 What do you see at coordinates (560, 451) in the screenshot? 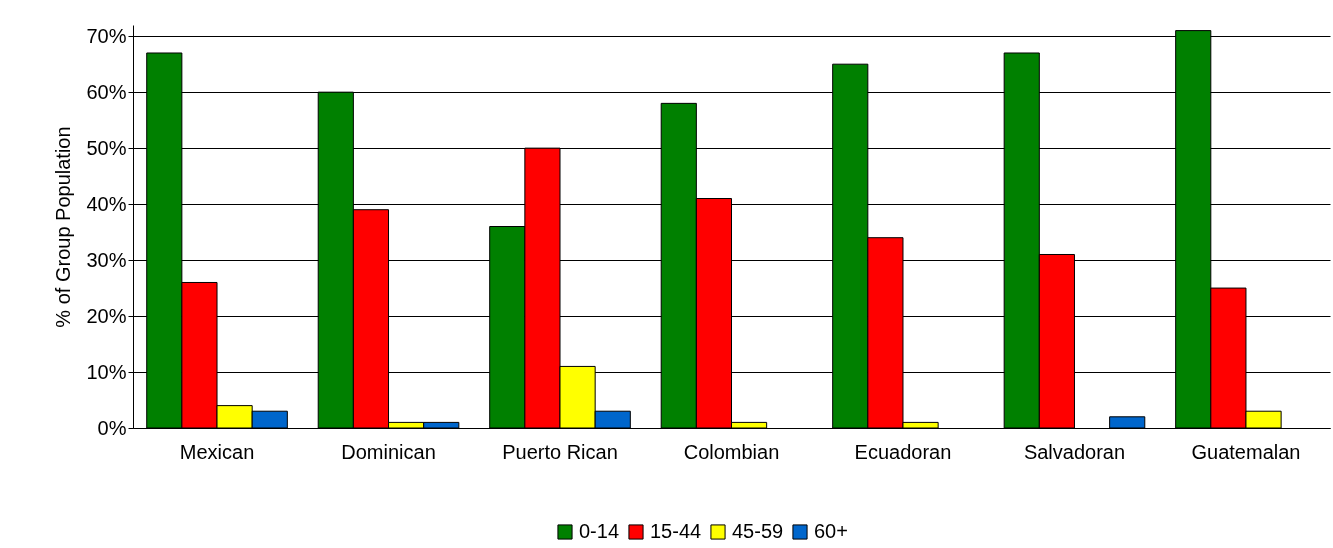
I see `x-tick-label: Puerto Rican` at bounding box center [560, 451].